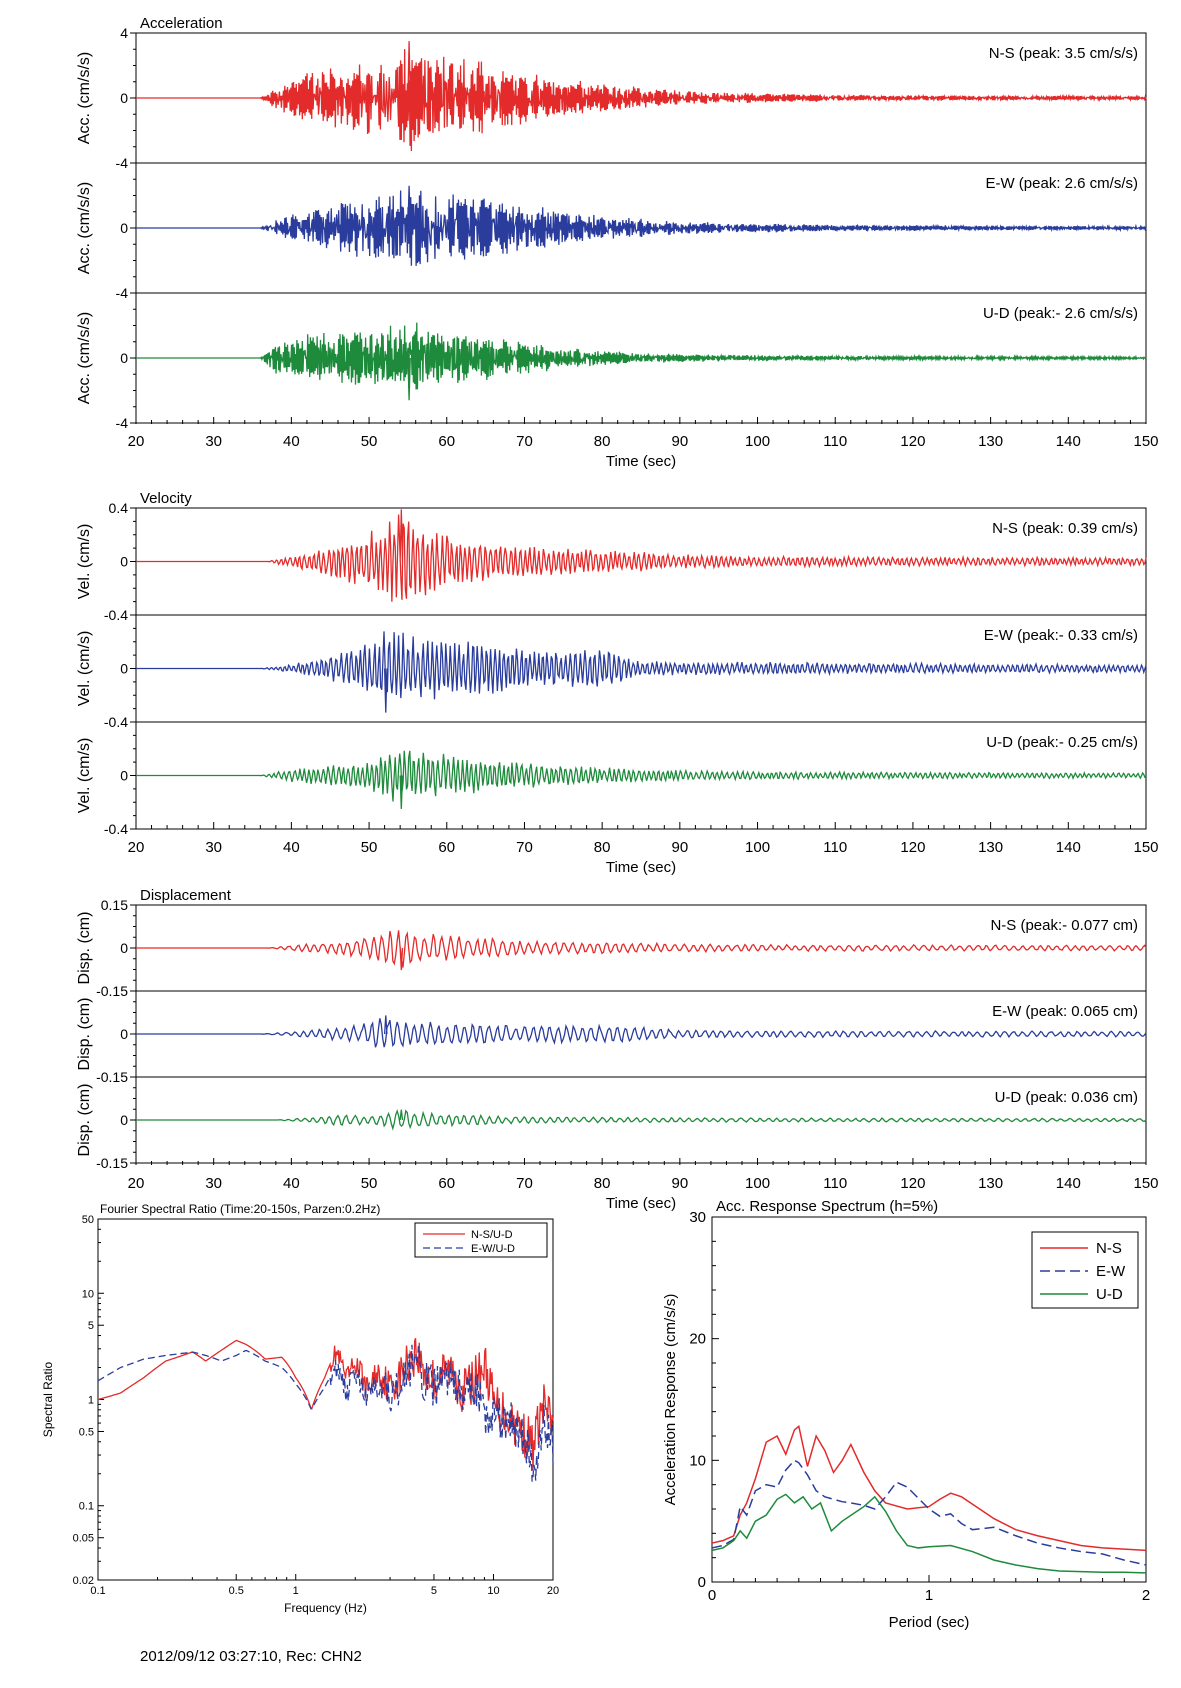  I want to click on acceleration-x-tick-label: 40, so click(291, 441).